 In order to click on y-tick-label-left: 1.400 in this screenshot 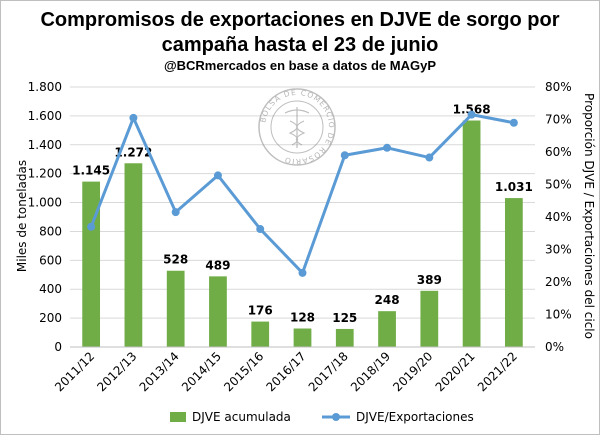, I will do `click(45, 145)`.